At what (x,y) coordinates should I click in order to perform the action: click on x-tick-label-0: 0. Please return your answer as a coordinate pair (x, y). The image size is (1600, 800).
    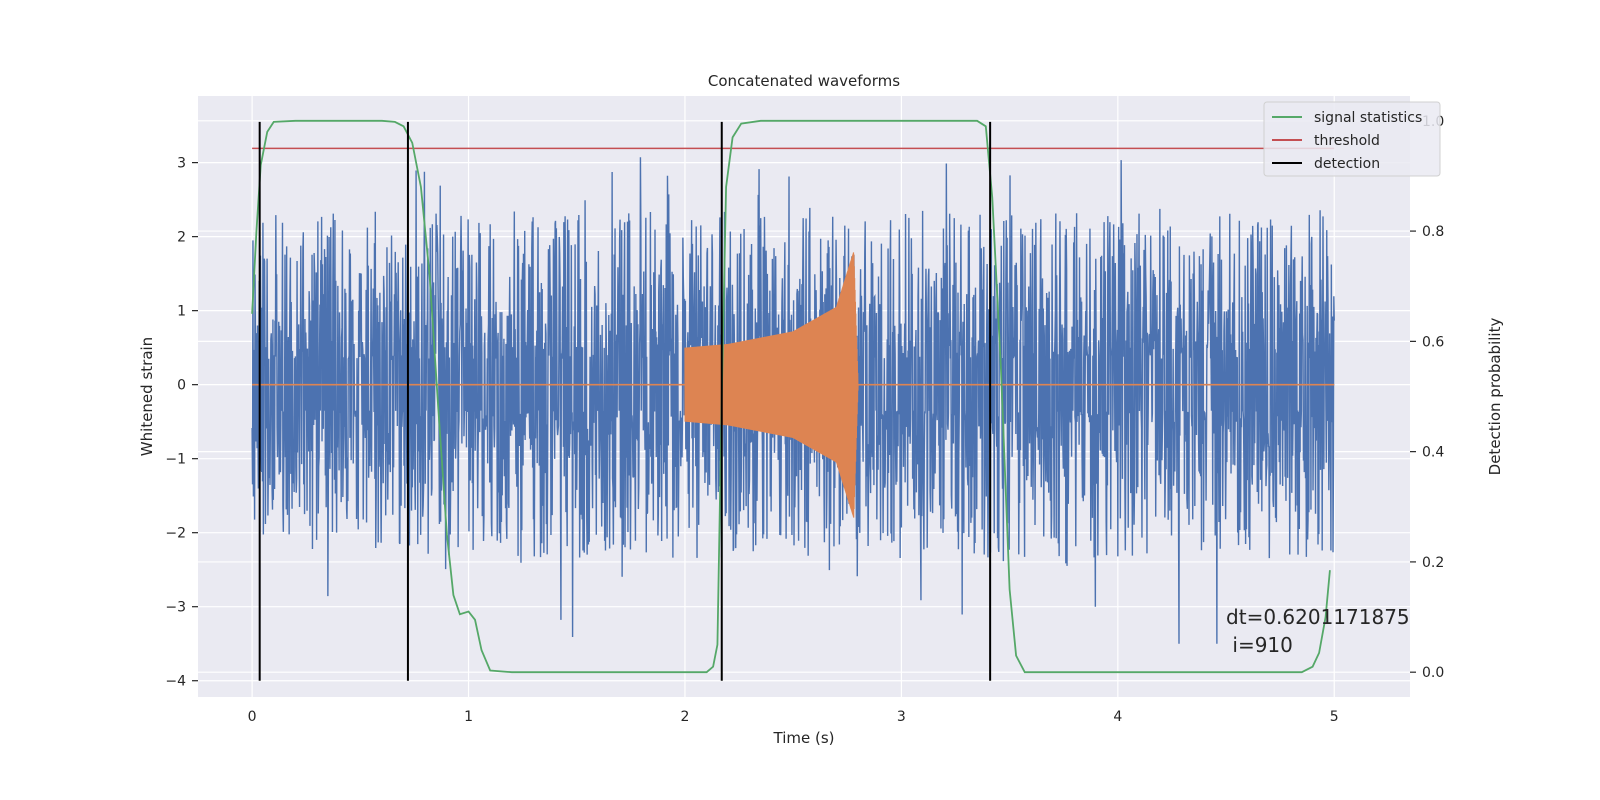
    Looking at the image, I should click on (252, 717).